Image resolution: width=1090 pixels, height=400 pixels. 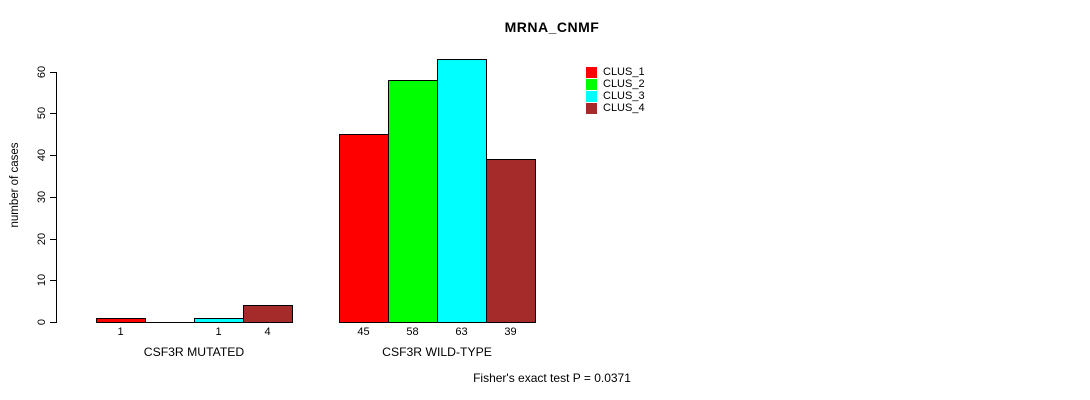 I want to click on y-axis-line, so click(x=56, y=197).